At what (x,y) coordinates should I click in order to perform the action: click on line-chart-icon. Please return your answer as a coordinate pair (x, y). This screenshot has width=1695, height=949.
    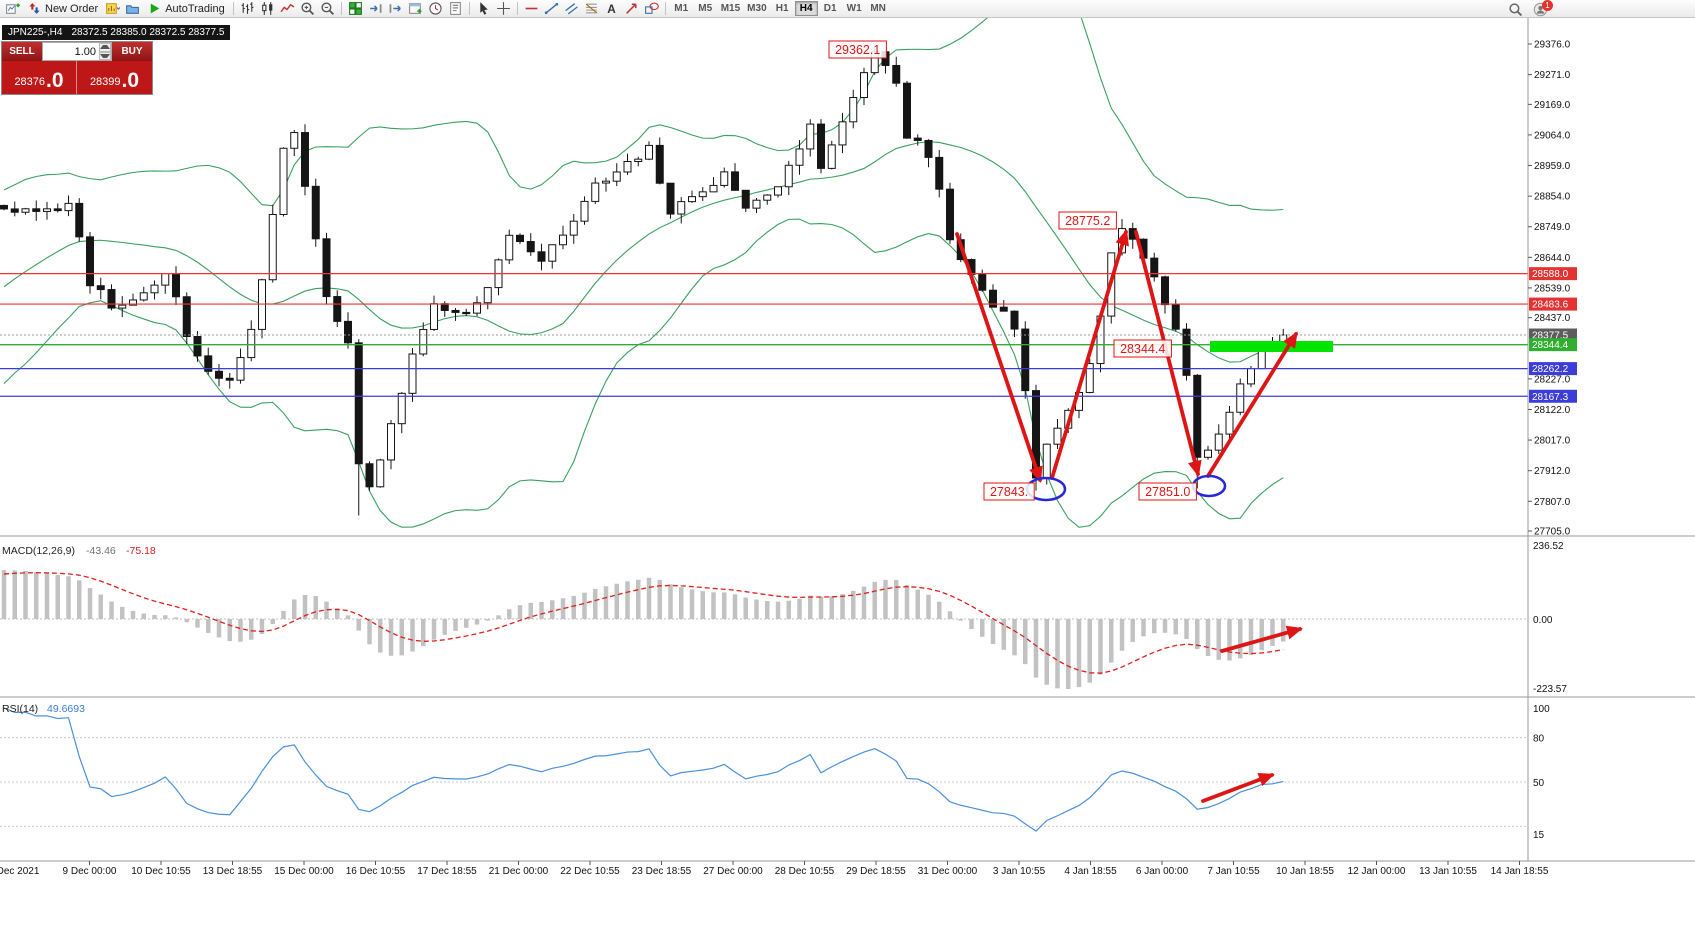
    Looking at the image, I should click on (287, 8).